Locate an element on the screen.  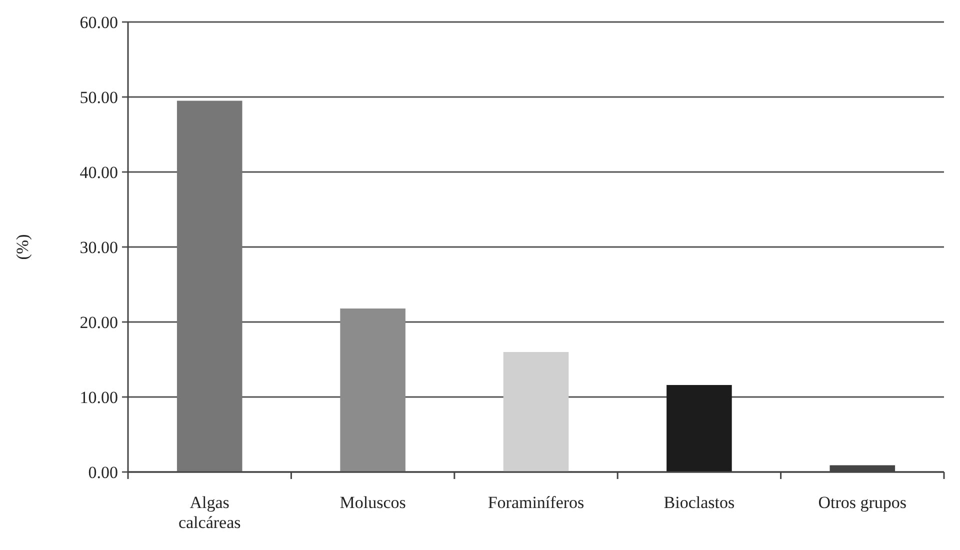
y-tick-label: 50.00 is located at coordinates (99, 97).